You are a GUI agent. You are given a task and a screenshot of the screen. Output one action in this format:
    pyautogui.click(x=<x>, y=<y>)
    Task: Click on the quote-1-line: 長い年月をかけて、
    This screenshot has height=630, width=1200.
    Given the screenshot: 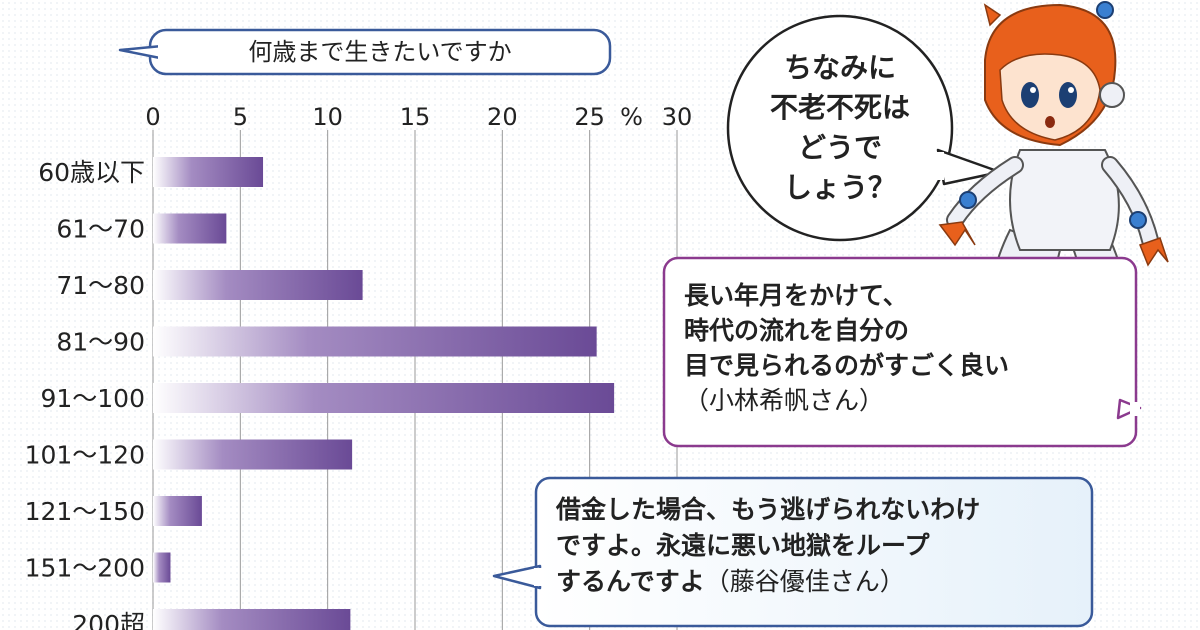 What is the action you would take?
    pyautogui.click(x=796, y=295)
    